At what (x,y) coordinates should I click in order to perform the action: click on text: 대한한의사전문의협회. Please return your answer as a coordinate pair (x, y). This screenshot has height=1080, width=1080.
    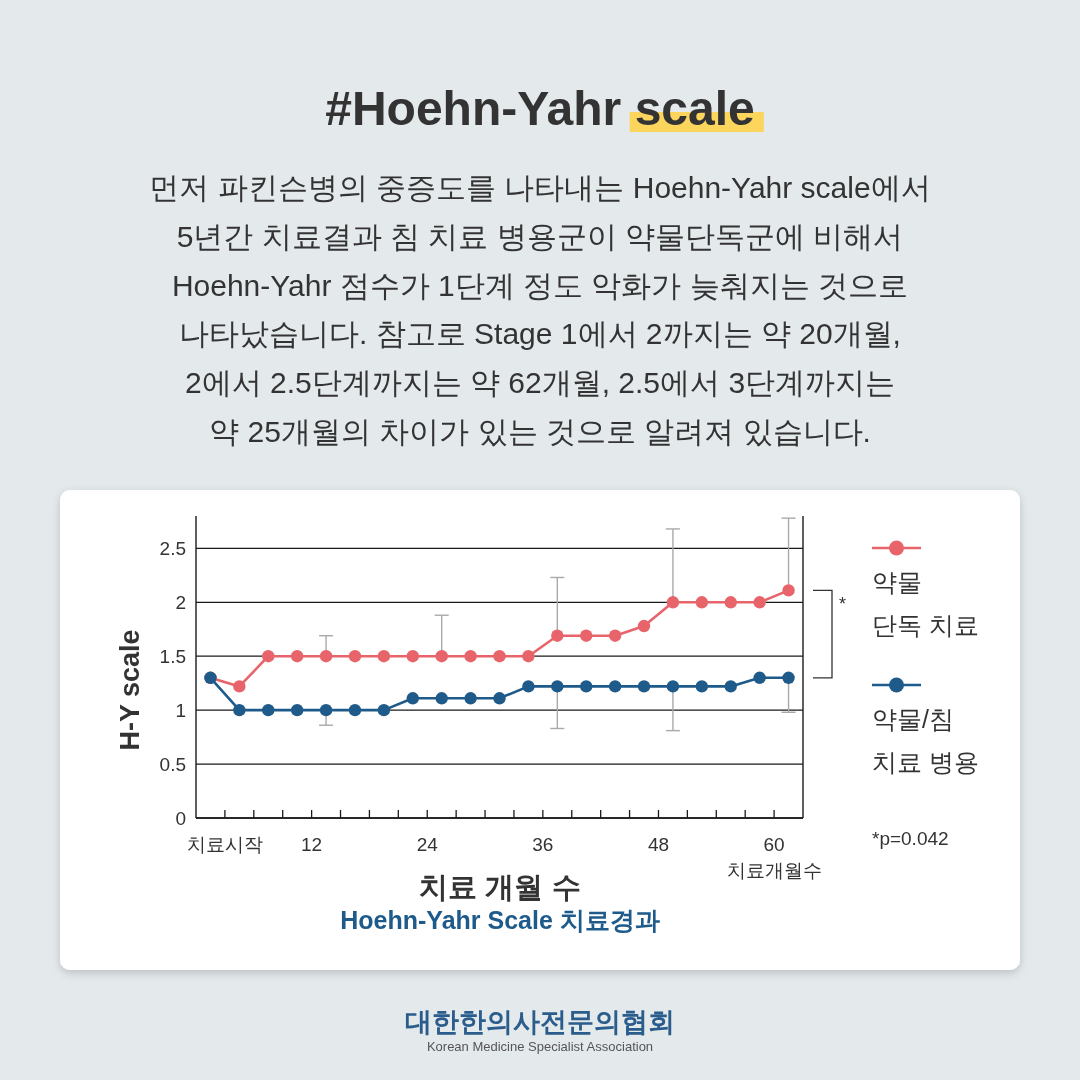
    Looking at the image, I should click on (540, 1022).